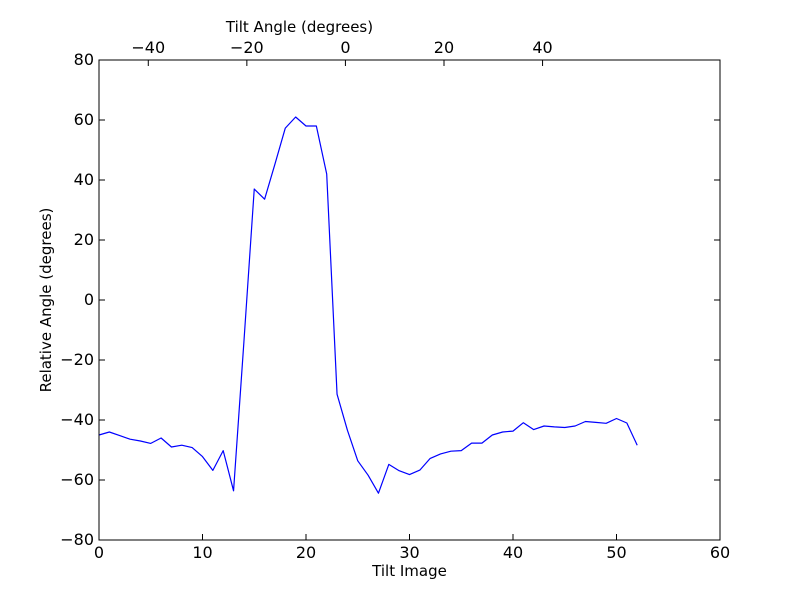  What do you see at coordinates (84, 59) in the screenshot?
I see `y-tick-label: 80` at bounding box center [84, 59].